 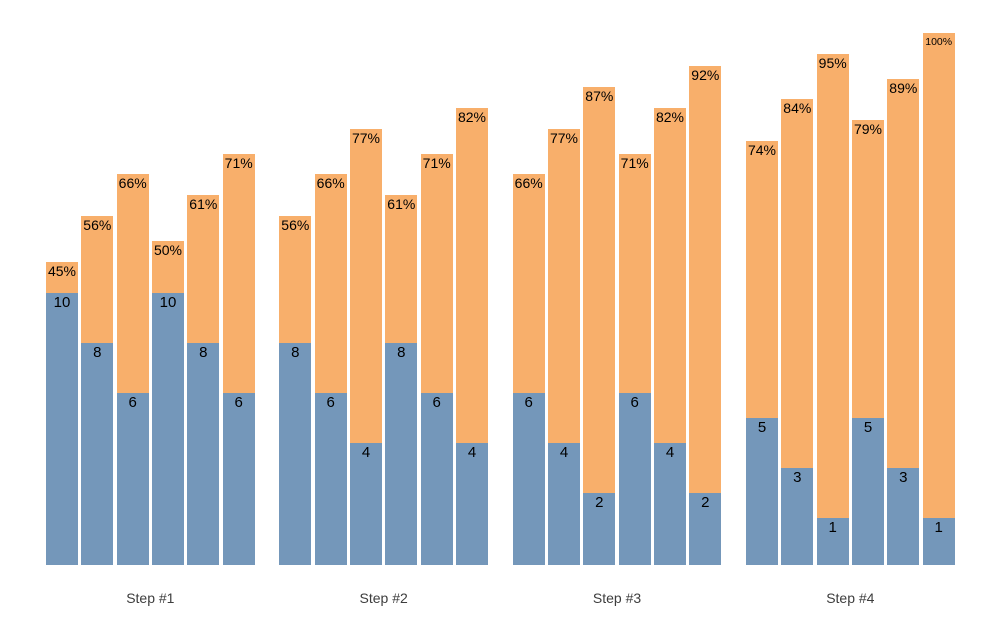 I want to click on bar-step3-3: 2 87%, so click(x=599, y=325).